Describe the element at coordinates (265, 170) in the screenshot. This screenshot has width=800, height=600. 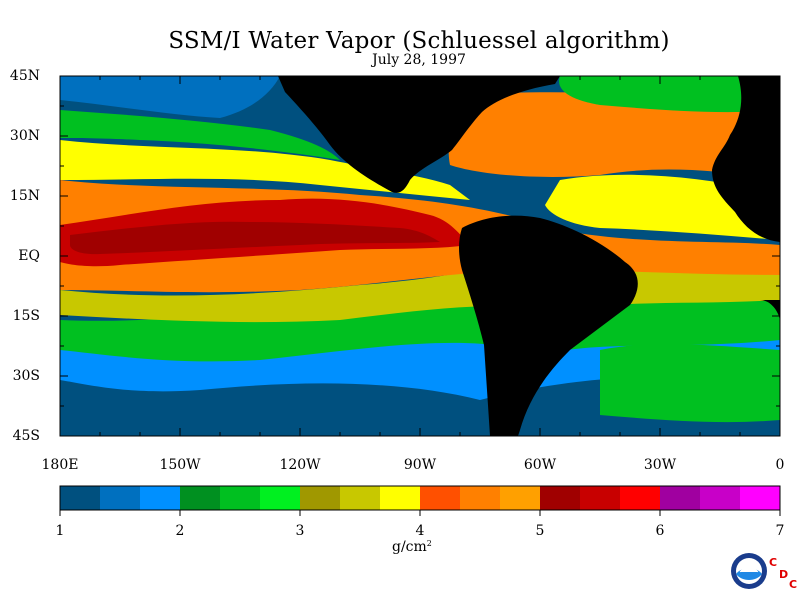
I see `field-band-north-yellow` at that location.